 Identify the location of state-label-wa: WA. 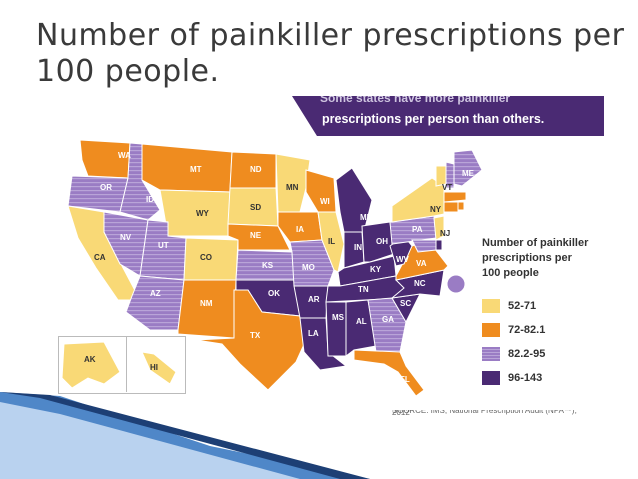
(124, 155).